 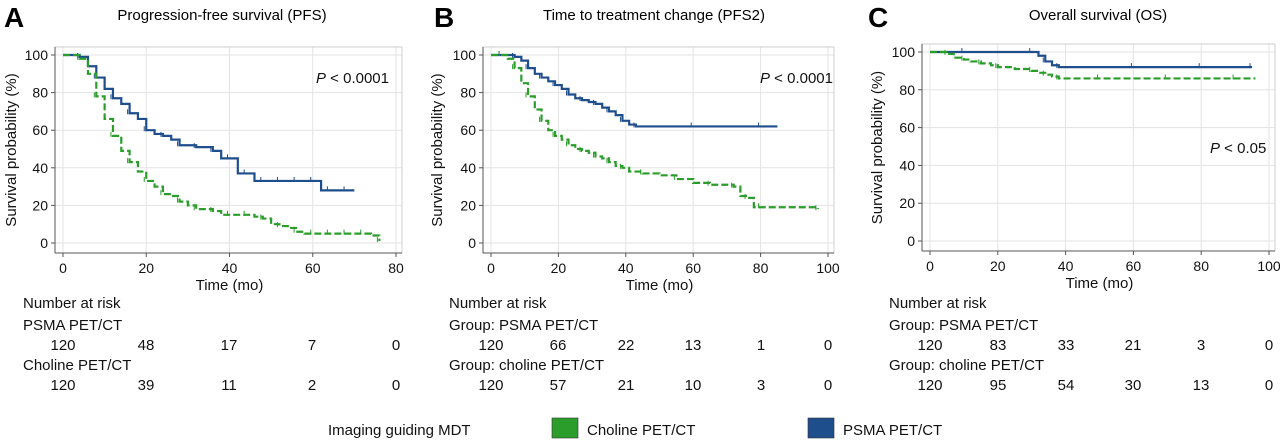 I want to click on legend-label-psma: PSMA PET/CT, so click(x=892, y=430).